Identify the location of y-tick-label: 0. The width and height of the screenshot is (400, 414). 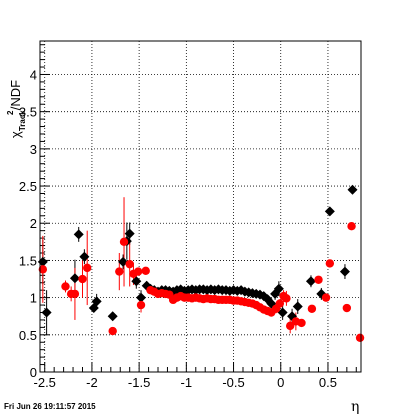
(33, 372).